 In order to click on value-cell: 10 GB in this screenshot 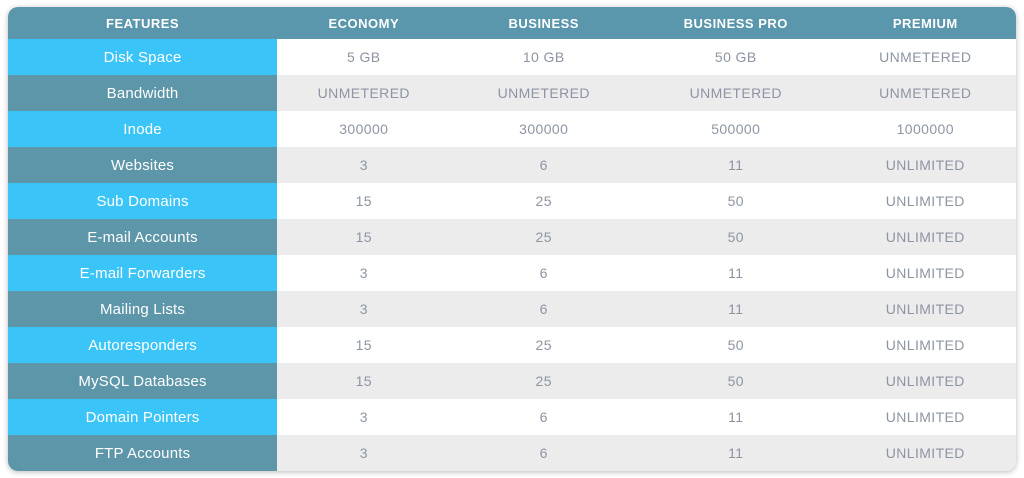, I will do `click(543, 57)`.